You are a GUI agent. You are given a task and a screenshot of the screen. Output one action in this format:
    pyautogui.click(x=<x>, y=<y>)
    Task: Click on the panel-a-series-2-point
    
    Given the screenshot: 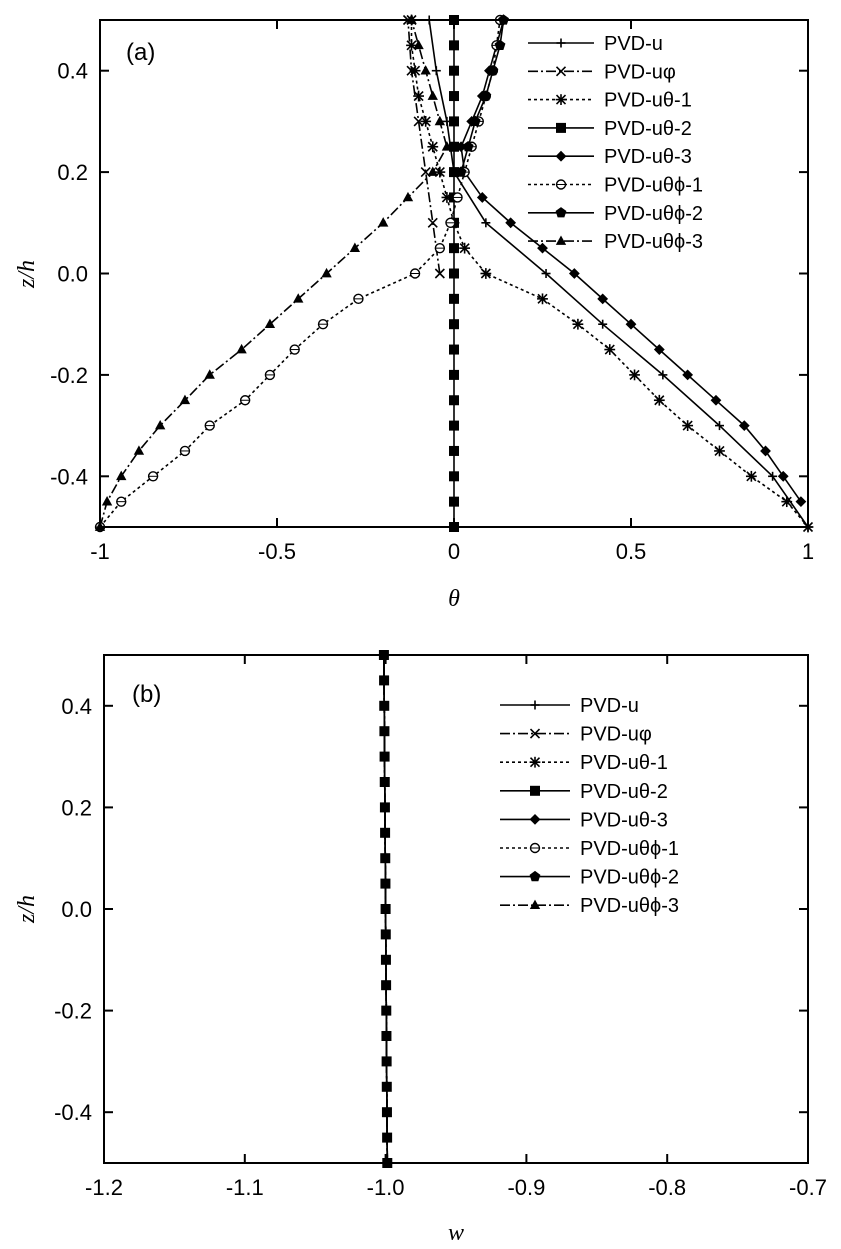 What is the action you would take?
    pyautogui.click(x=432, y=222)
    